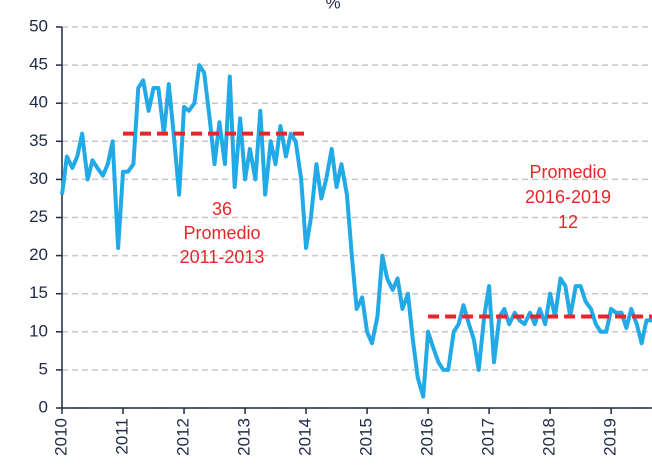  I want to click on y-tick-label: 25, so click(38, 216).